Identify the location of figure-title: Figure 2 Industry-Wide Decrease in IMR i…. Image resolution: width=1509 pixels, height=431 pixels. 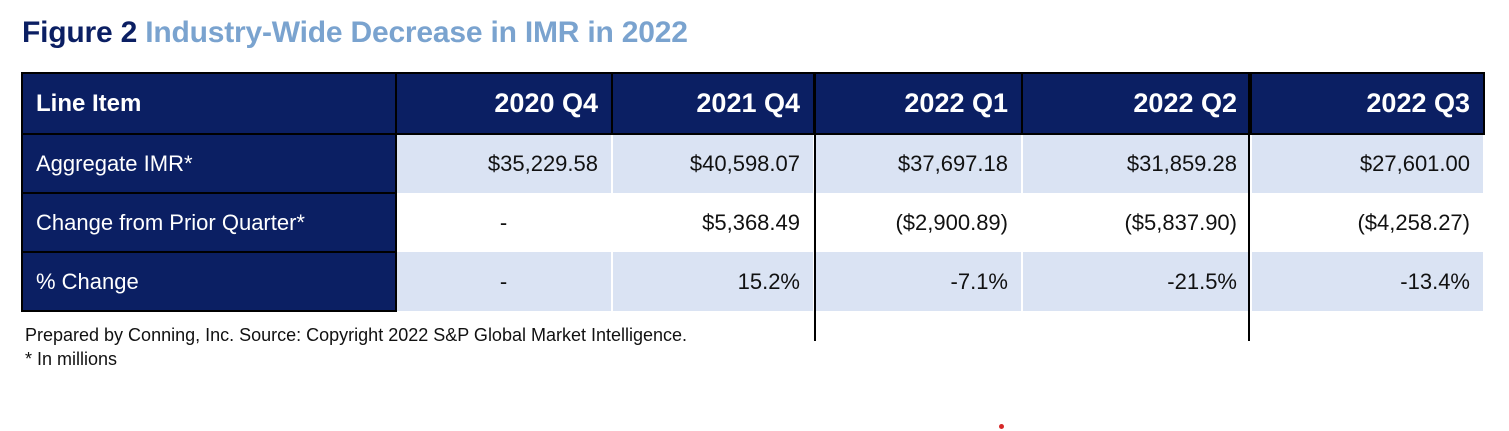
(355, 33).